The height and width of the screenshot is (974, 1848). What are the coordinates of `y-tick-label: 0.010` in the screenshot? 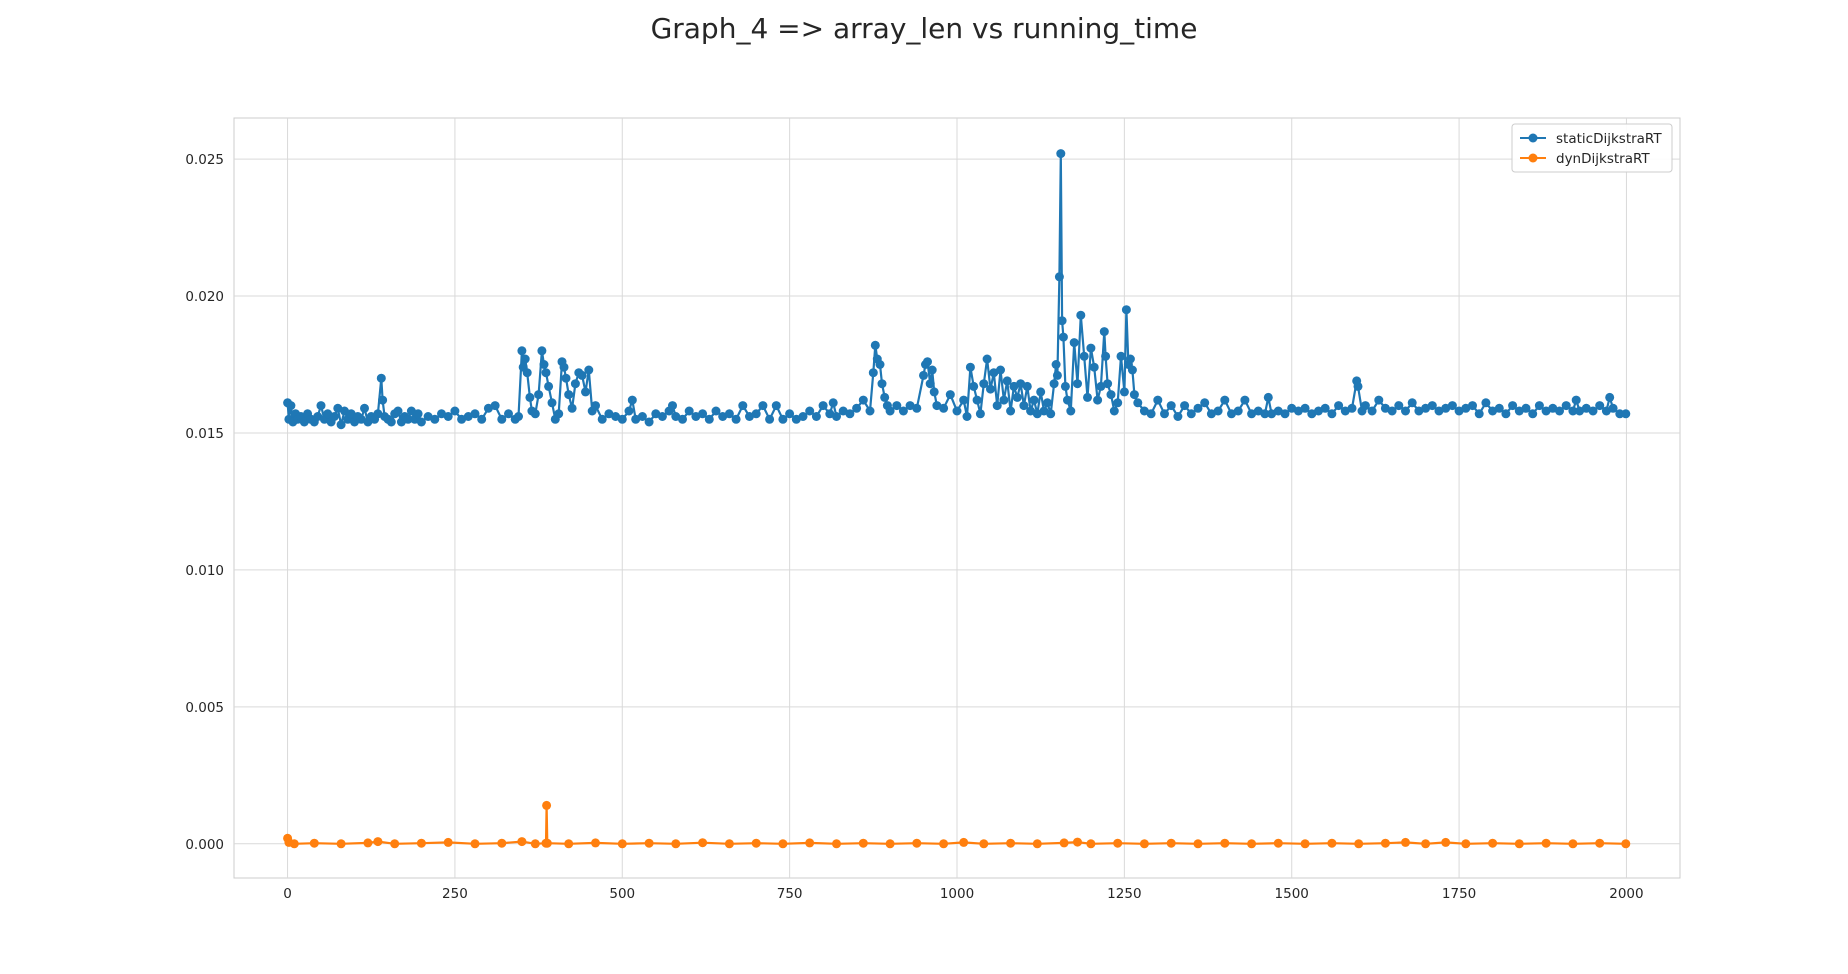 It's located at (204, 571).